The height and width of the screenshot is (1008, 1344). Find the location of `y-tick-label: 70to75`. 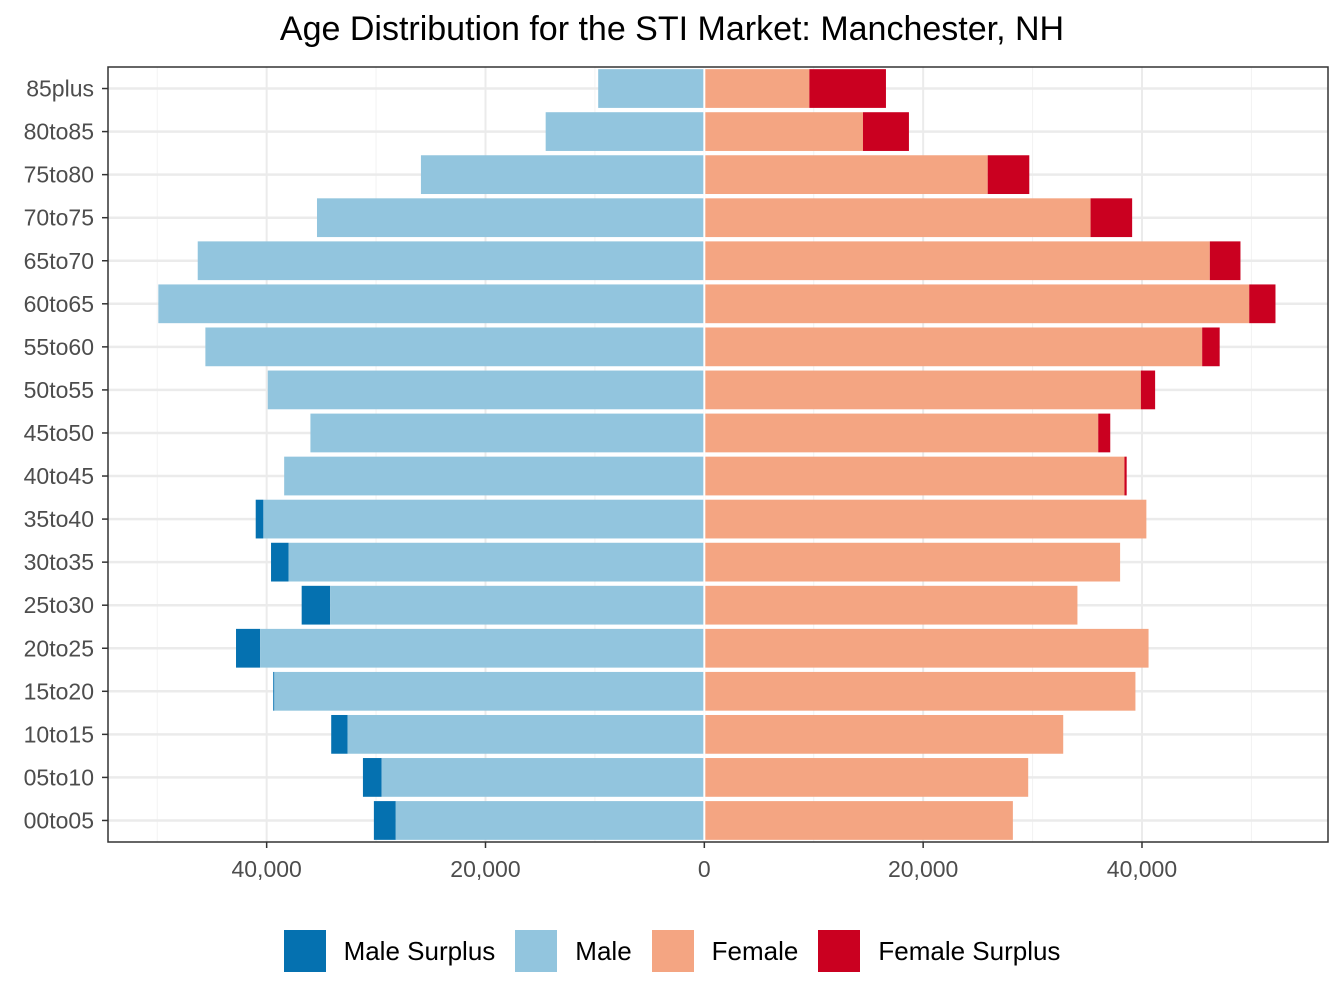

y-tick-label: 70to75 is located at coordinates (59, 218).